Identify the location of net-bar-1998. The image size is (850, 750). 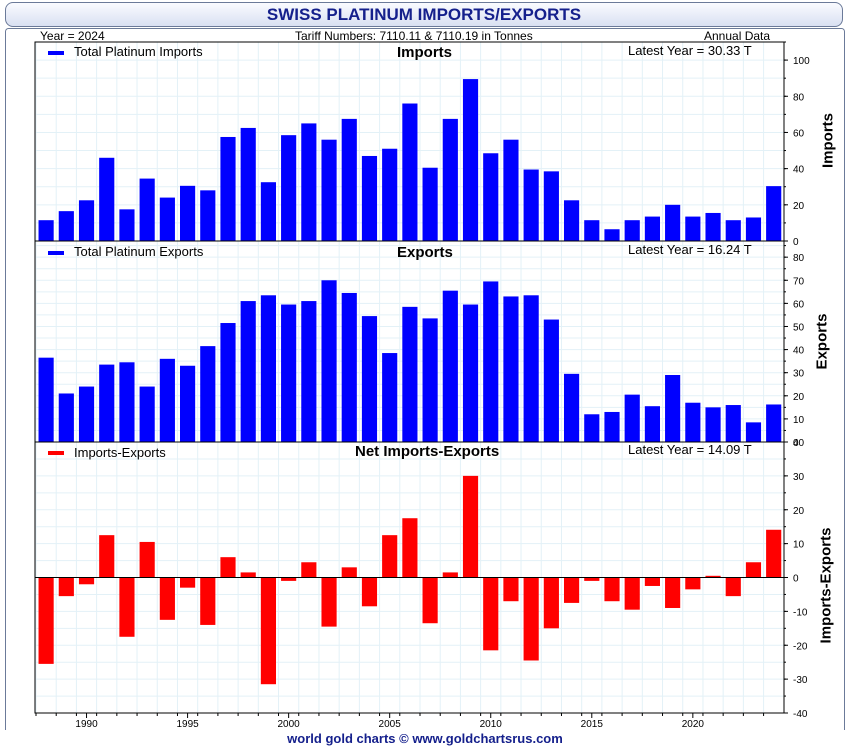
(248, 575).